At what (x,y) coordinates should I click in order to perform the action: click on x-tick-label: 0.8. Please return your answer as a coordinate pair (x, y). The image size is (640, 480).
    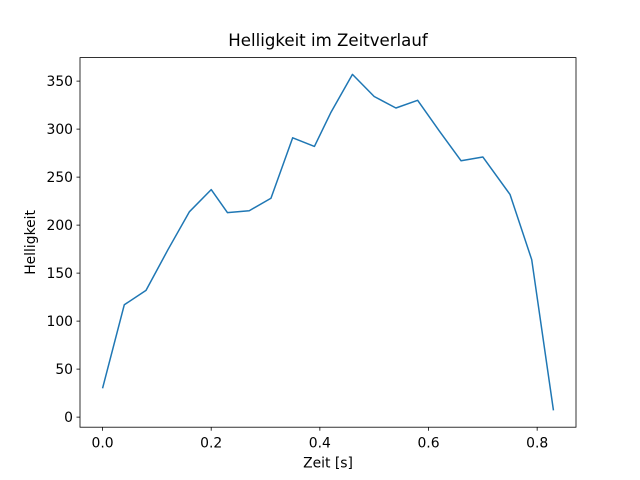
    Looking at the image, I should click on (537, 444).